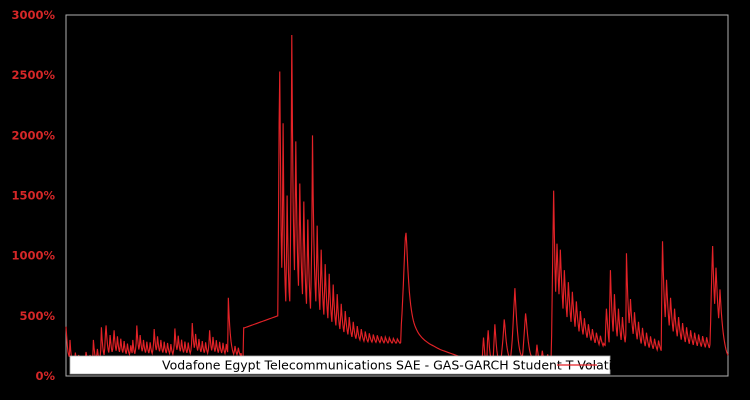 The height and width of the screenshot is (400, 750). What do you see at coordinates (37, 316) in the screenshot?
I see `y-tick-label: 500%` at bounding box center [37, 316].